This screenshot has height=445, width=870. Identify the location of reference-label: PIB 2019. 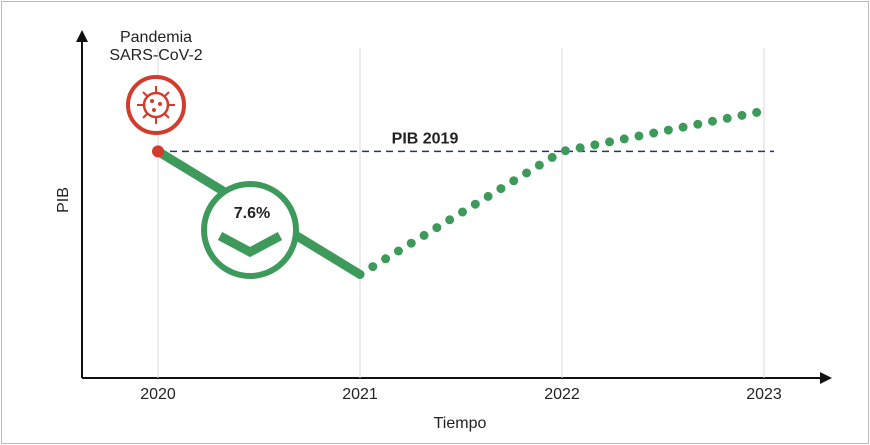
(425, 139).